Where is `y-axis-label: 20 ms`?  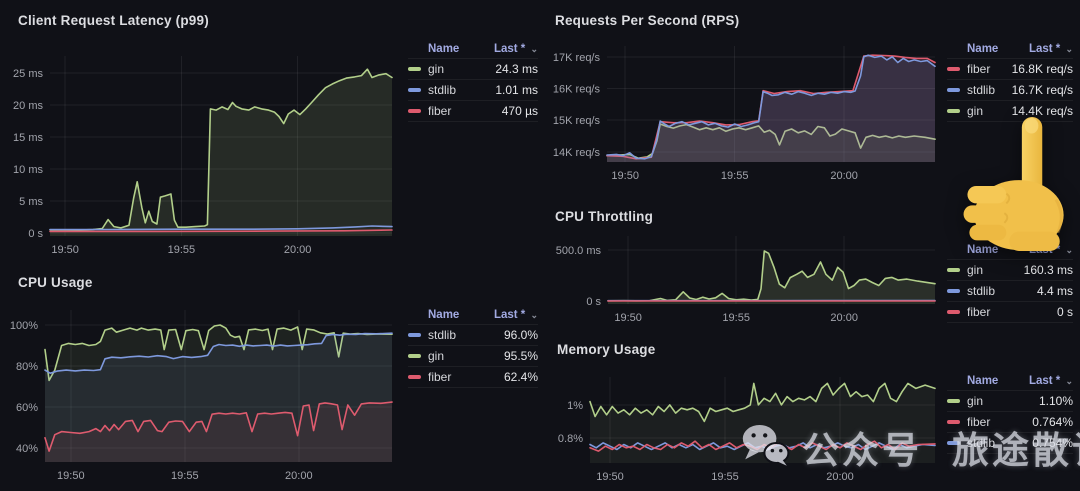 y-axis-label: 20 ms is located at coordinates (28, 106).